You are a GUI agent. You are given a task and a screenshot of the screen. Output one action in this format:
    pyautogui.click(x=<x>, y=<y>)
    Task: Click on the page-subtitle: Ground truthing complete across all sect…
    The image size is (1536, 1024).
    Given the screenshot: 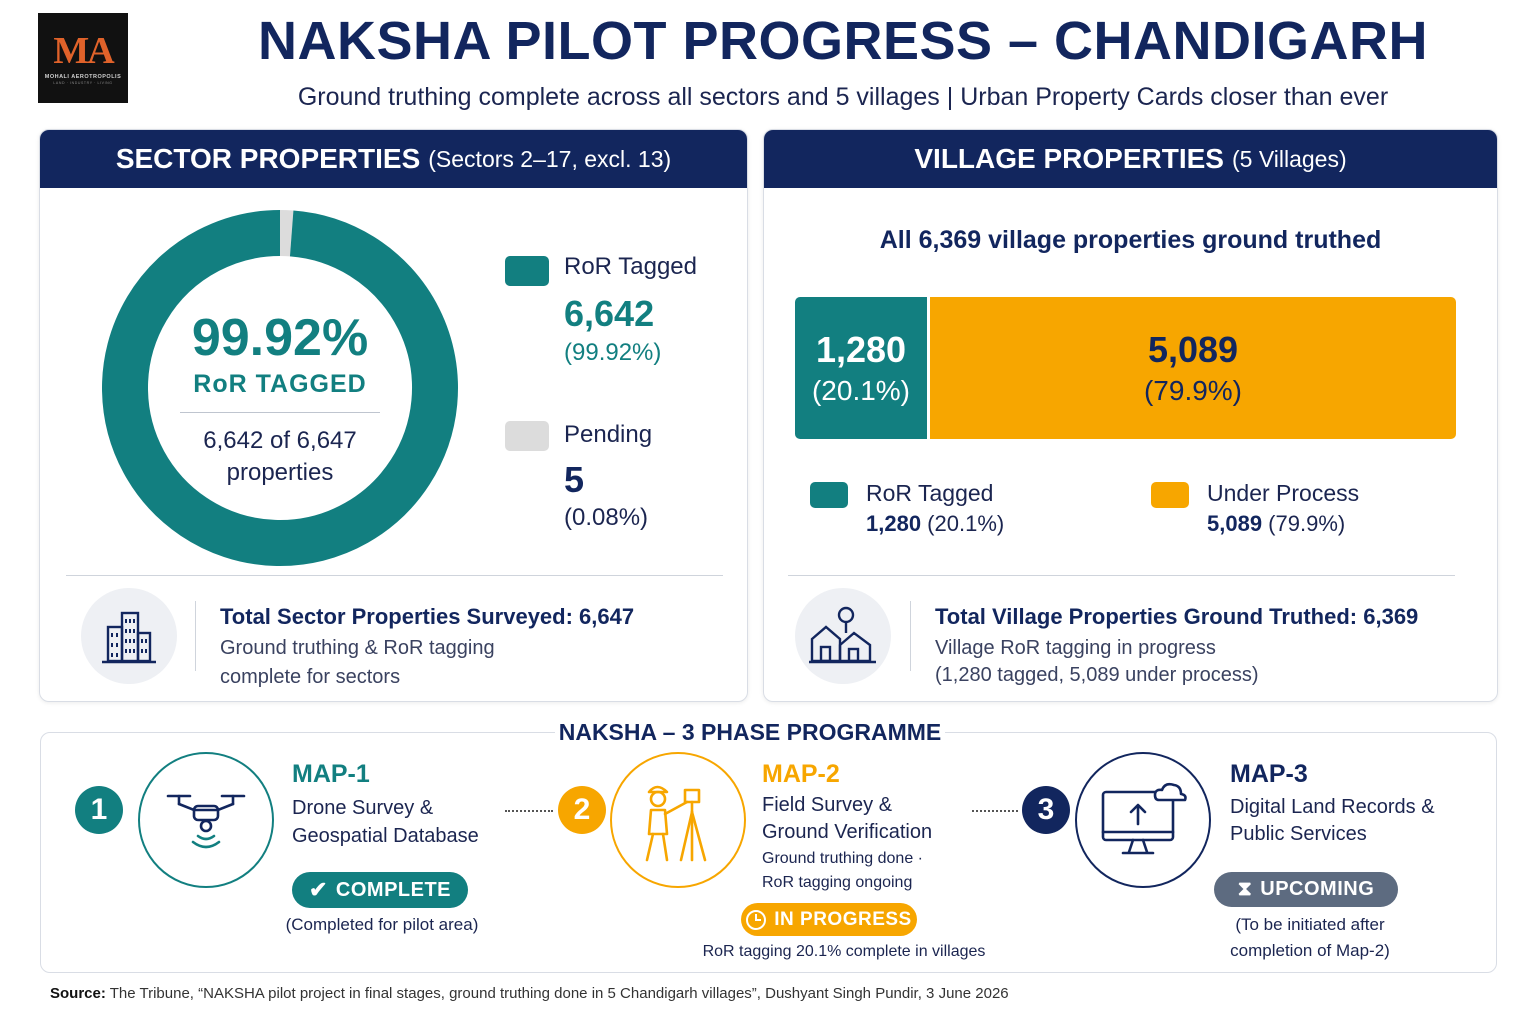 What is the action you would take?
    pyautogui.click(x=843, y=97)
    